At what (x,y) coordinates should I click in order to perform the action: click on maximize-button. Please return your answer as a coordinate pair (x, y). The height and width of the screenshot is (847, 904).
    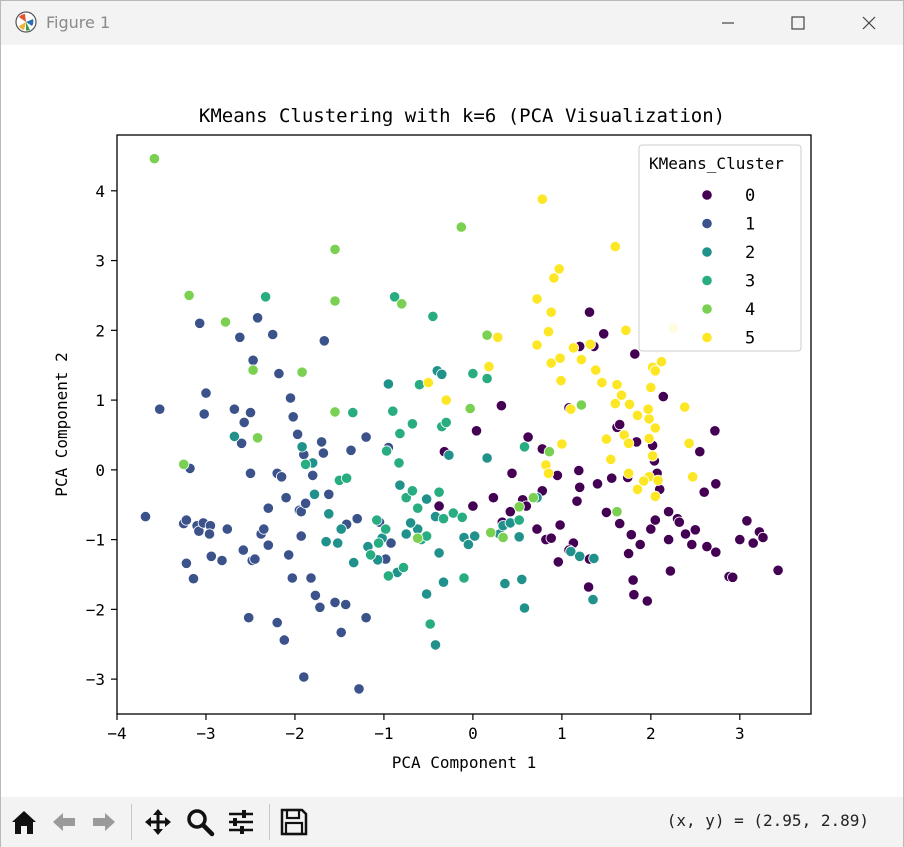
    Looking at the image, I should click on (798, 23).